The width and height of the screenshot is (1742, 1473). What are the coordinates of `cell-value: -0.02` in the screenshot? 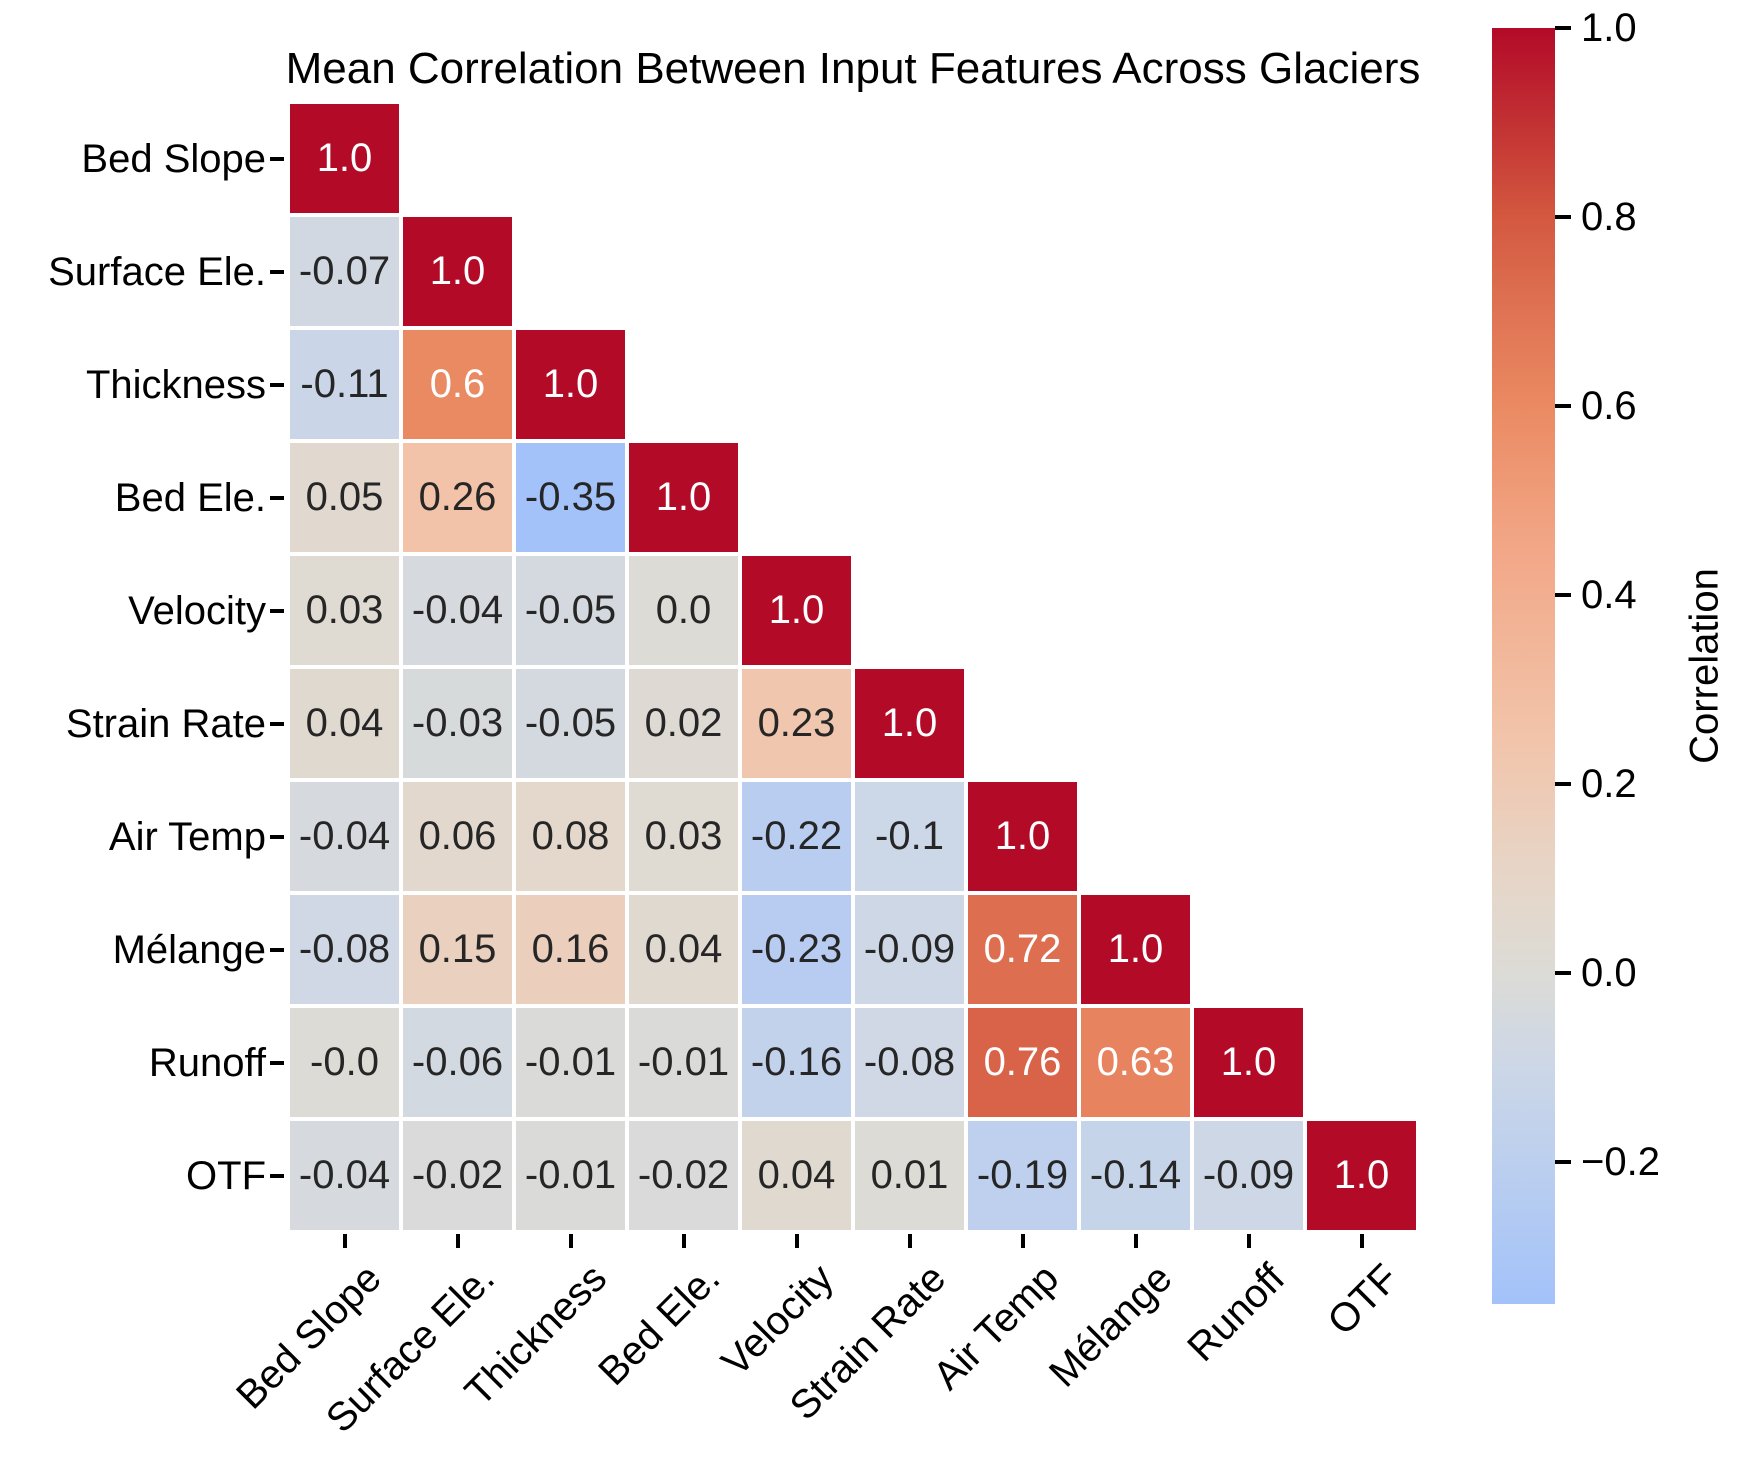 It's located at (457, 1175).